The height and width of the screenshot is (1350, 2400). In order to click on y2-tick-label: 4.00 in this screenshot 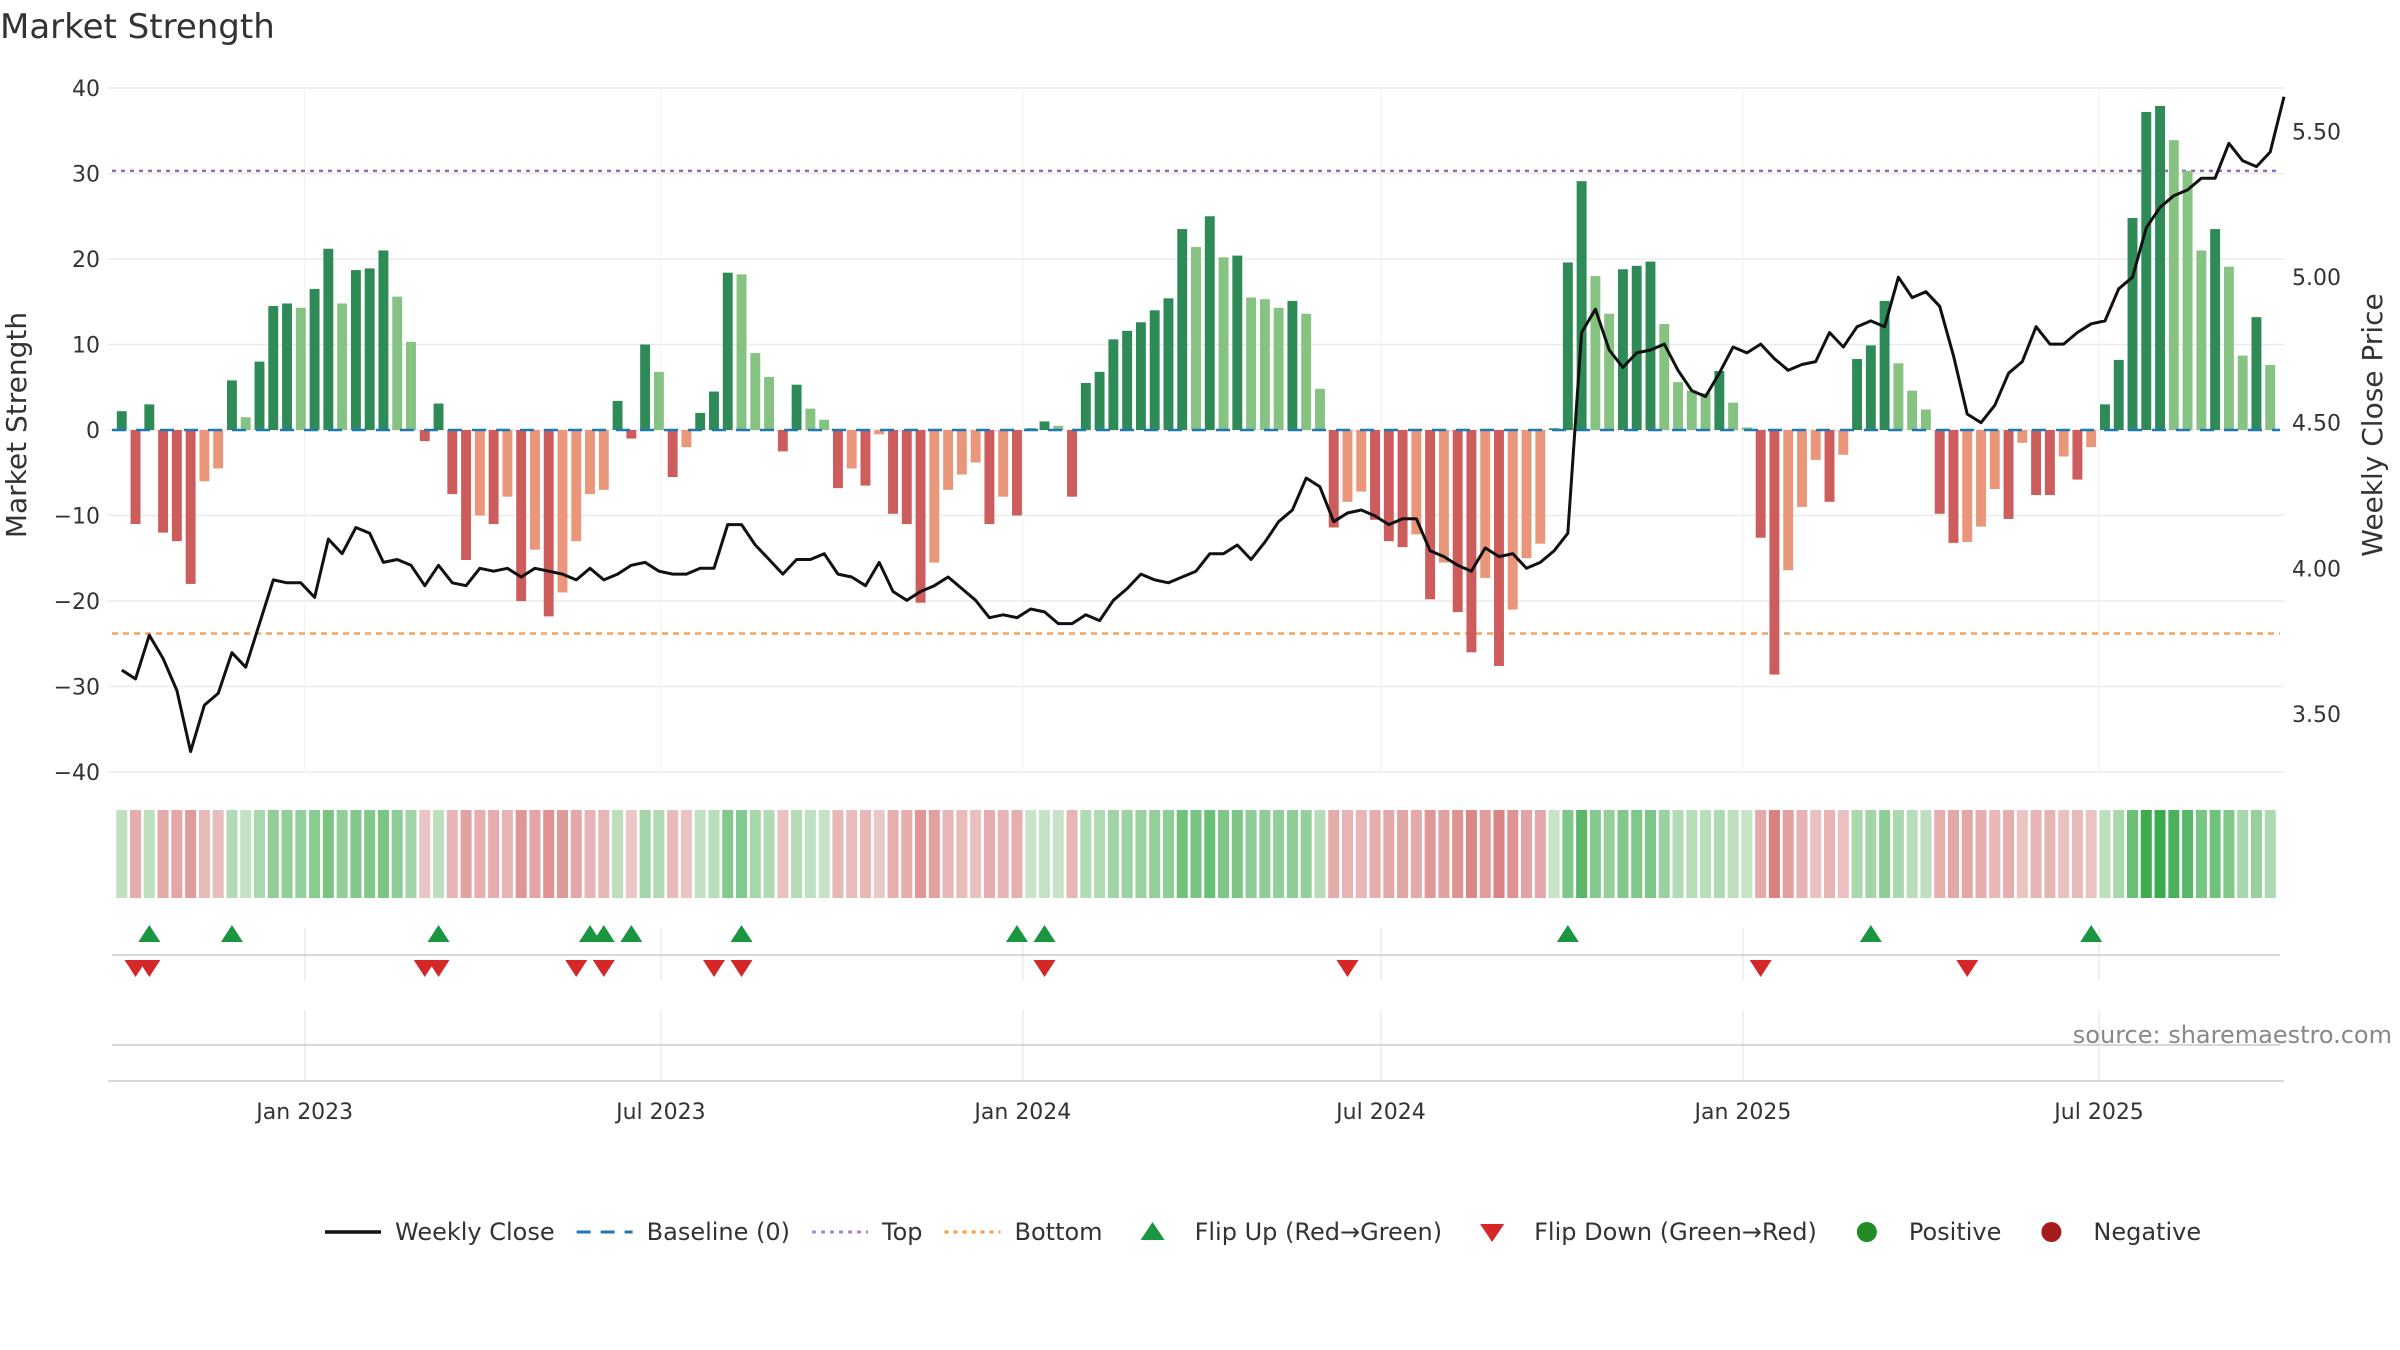, I will do `click(2316, 569)`.